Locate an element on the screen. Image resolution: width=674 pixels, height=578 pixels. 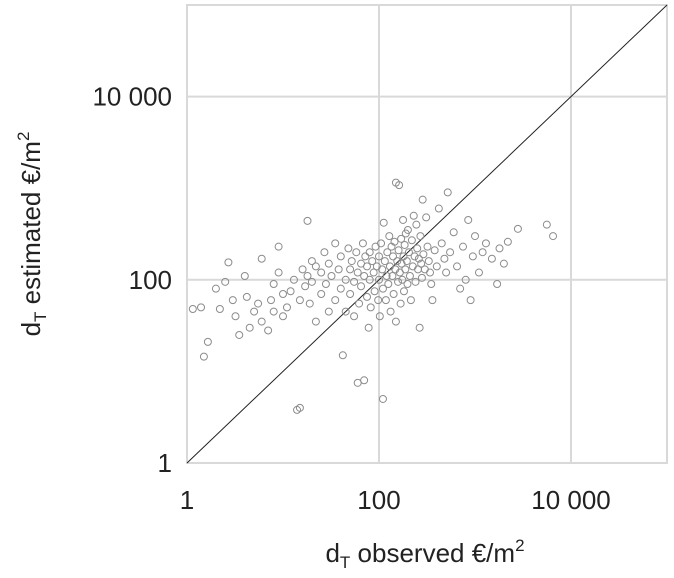
x-tick-label: 10 000 is located at coordinates (571, 500).